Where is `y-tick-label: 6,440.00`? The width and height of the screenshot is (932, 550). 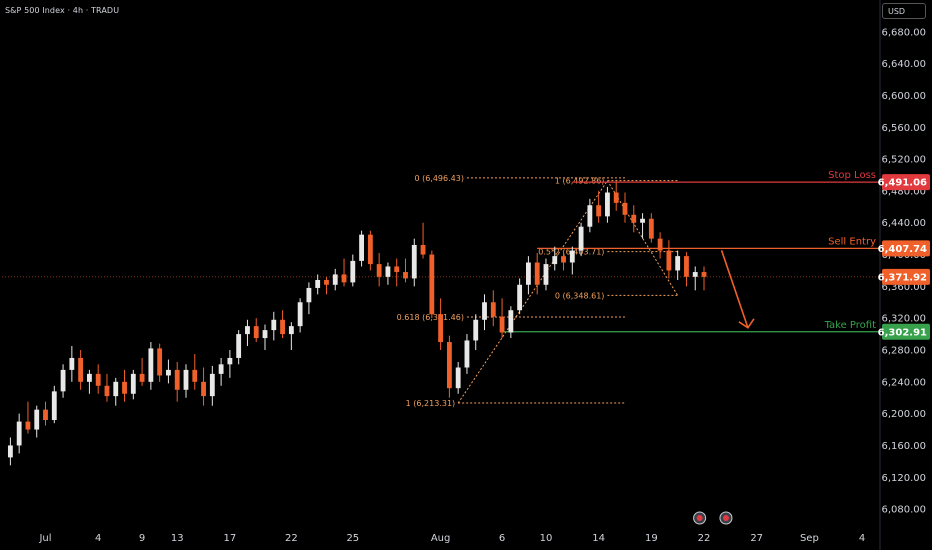 y-tick-label: 6,440.00 is located at coordinates (903, 223).